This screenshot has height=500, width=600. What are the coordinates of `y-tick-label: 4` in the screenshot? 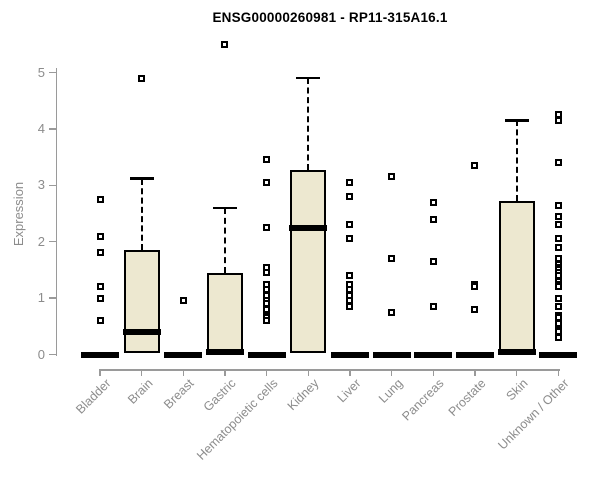 It's located at (41, 128).